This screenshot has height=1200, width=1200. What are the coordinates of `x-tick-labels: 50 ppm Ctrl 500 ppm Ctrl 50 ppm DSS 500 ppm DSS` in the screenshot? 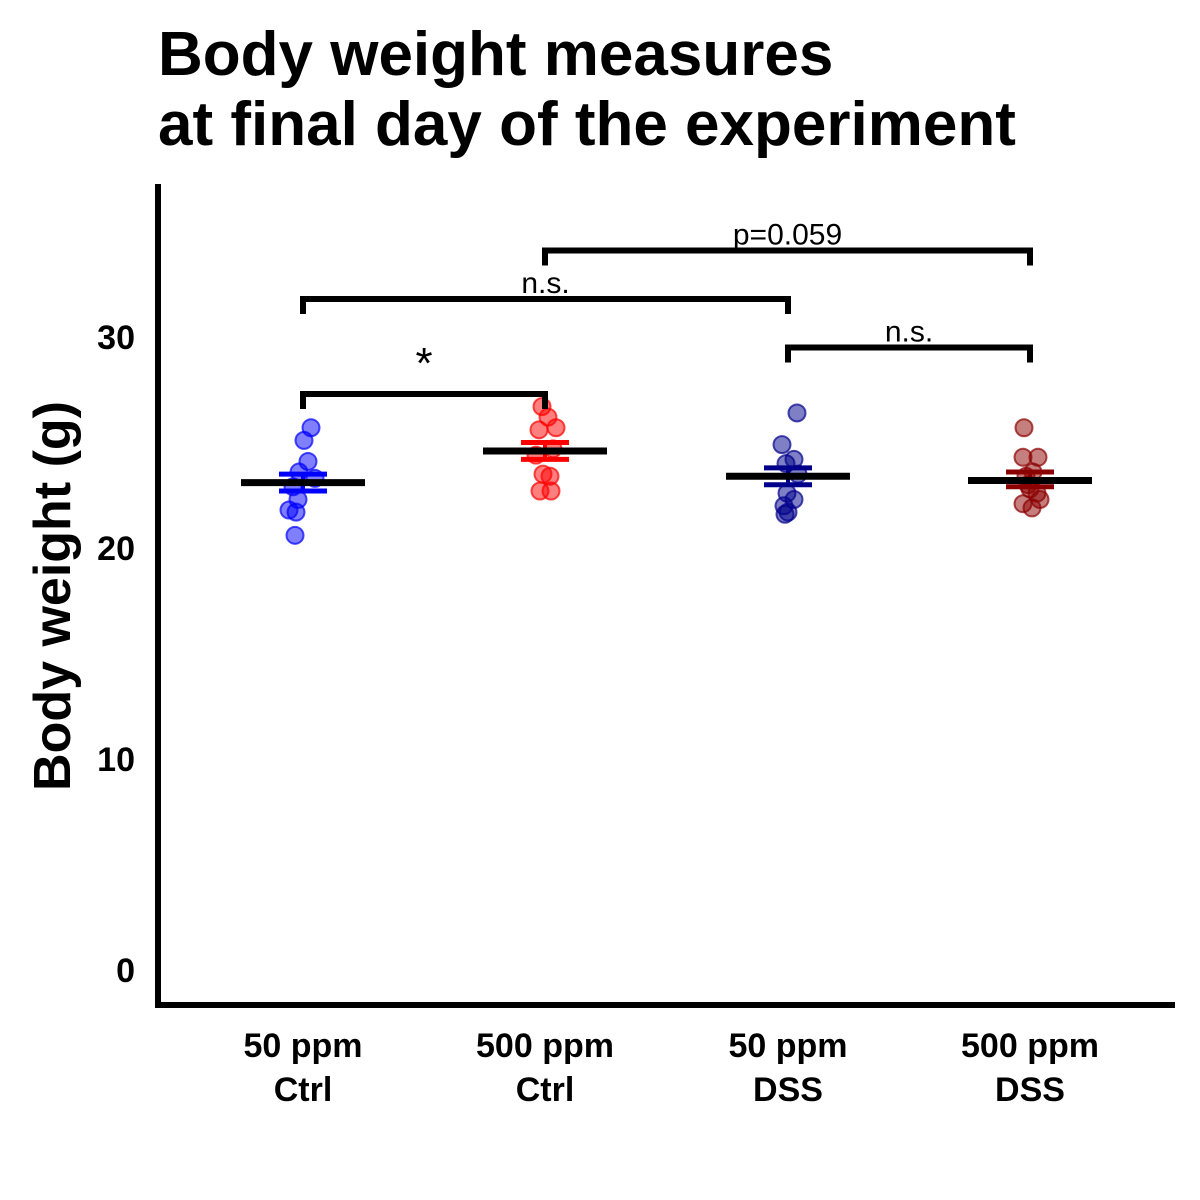 It's located at (671, 1068).